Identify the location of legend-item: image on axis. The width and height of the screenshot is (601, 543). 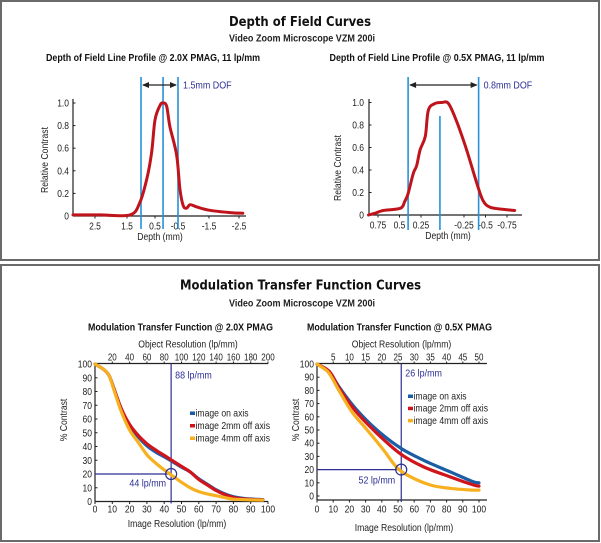
(437, 397).